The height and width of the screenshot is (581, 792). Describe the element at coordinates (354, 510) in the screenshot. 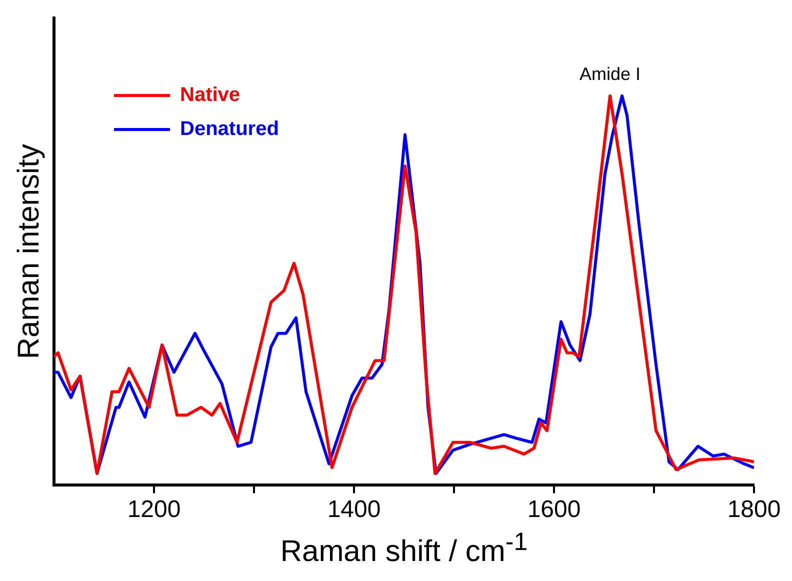

I see `x-tick-label: 1400` at that location.